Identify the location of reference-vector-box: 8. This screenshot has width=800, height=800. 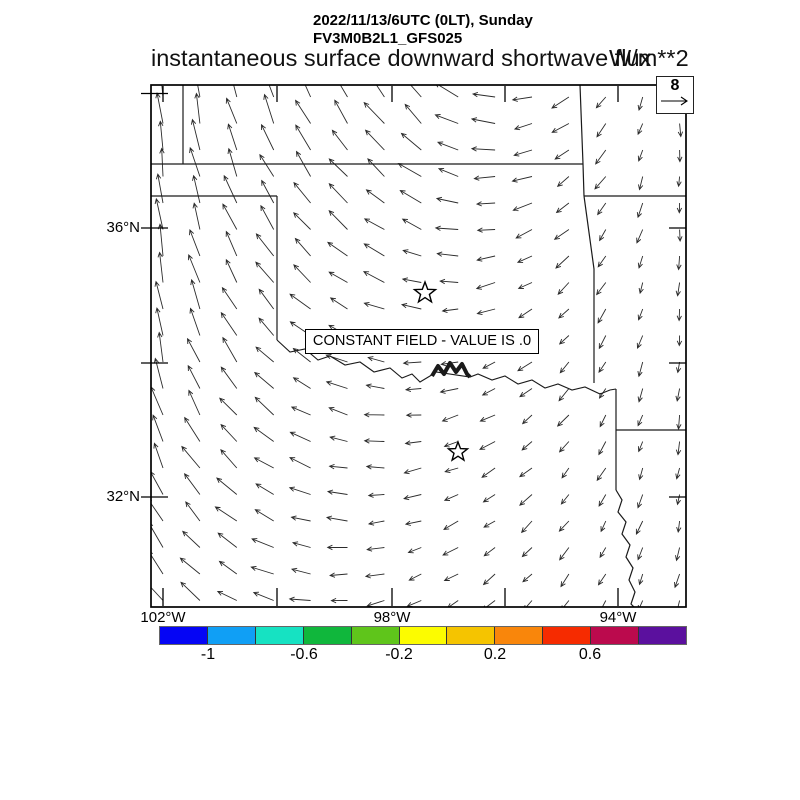
(675, 95).